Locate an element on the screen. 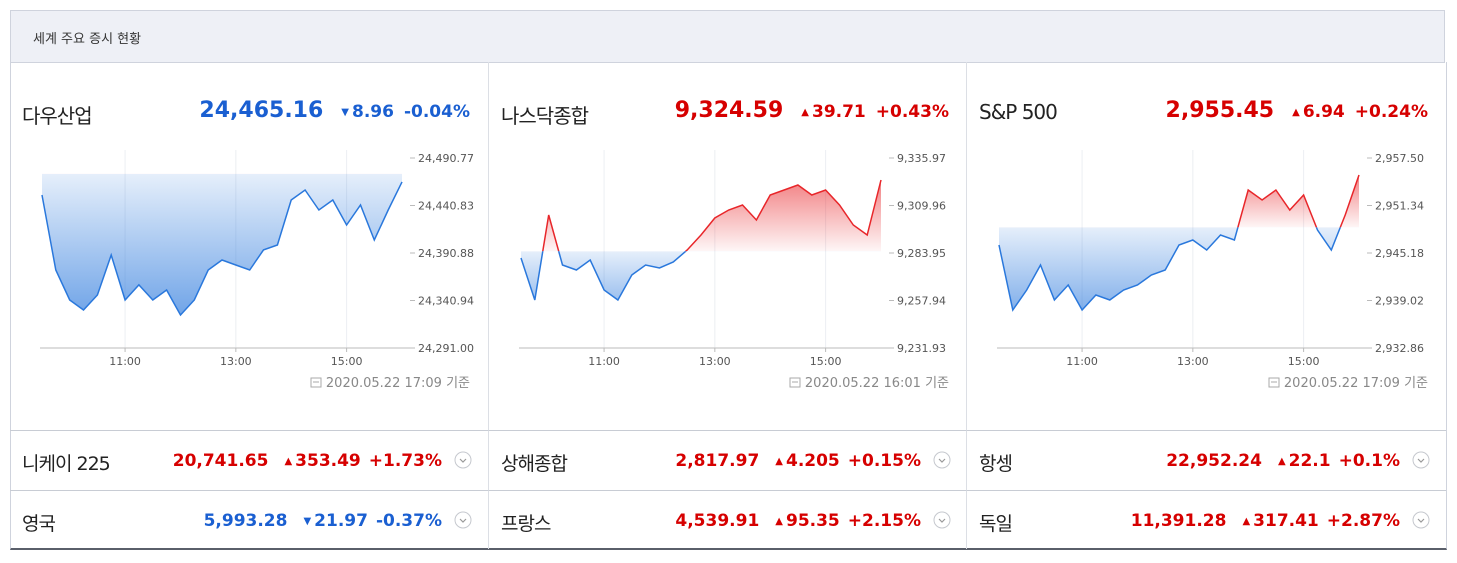 Image resolution: width=1457 pixels, height=563 pixels. price: 20,741.65 is located at coordinates (220, 461).